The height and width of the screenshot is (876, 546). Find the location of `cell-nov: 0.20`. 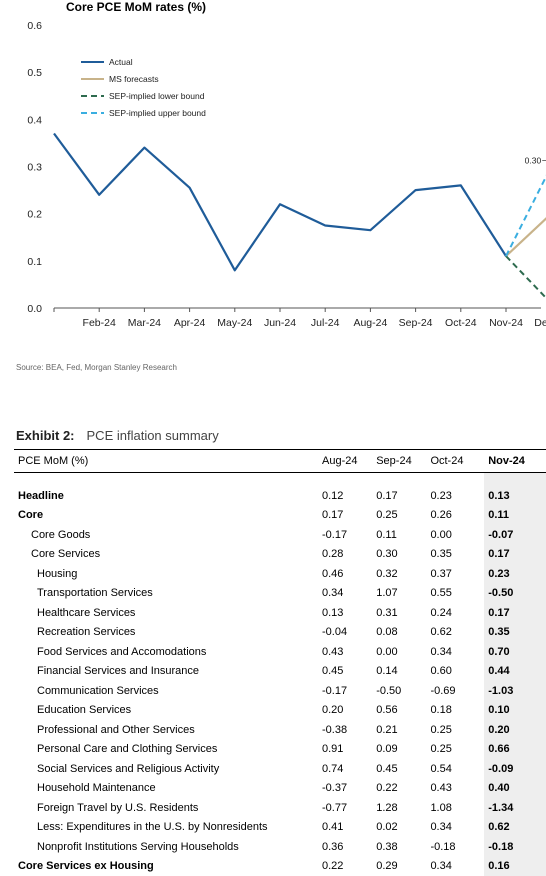

cell-nov: 0.20 is located at coordinates (515, 730).